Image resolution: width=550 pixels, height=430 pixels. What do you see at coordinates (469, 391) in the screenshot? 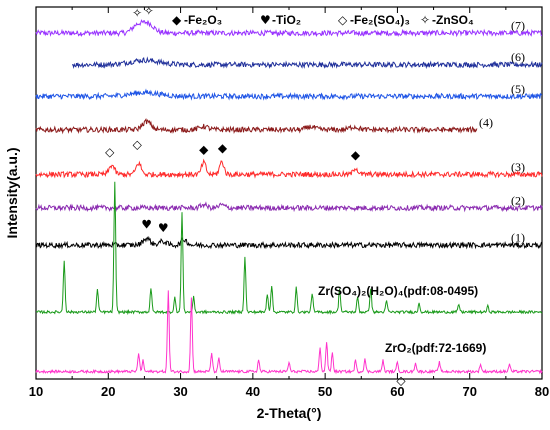
I see `x-tick-label-70: 70` at bounding box center [469, 391].